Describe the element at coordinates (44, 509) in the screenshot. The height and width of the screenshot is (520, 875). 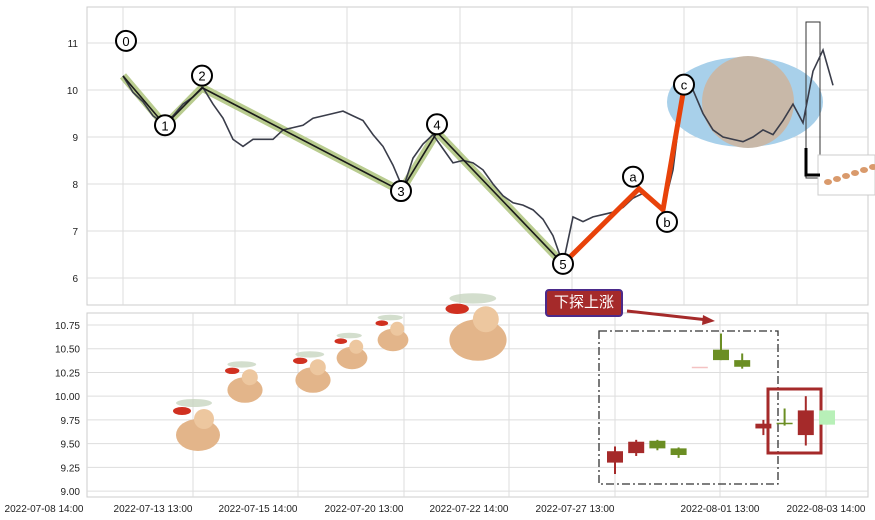
I see `xtick-label: 2022-07-08 14:00` at that location.